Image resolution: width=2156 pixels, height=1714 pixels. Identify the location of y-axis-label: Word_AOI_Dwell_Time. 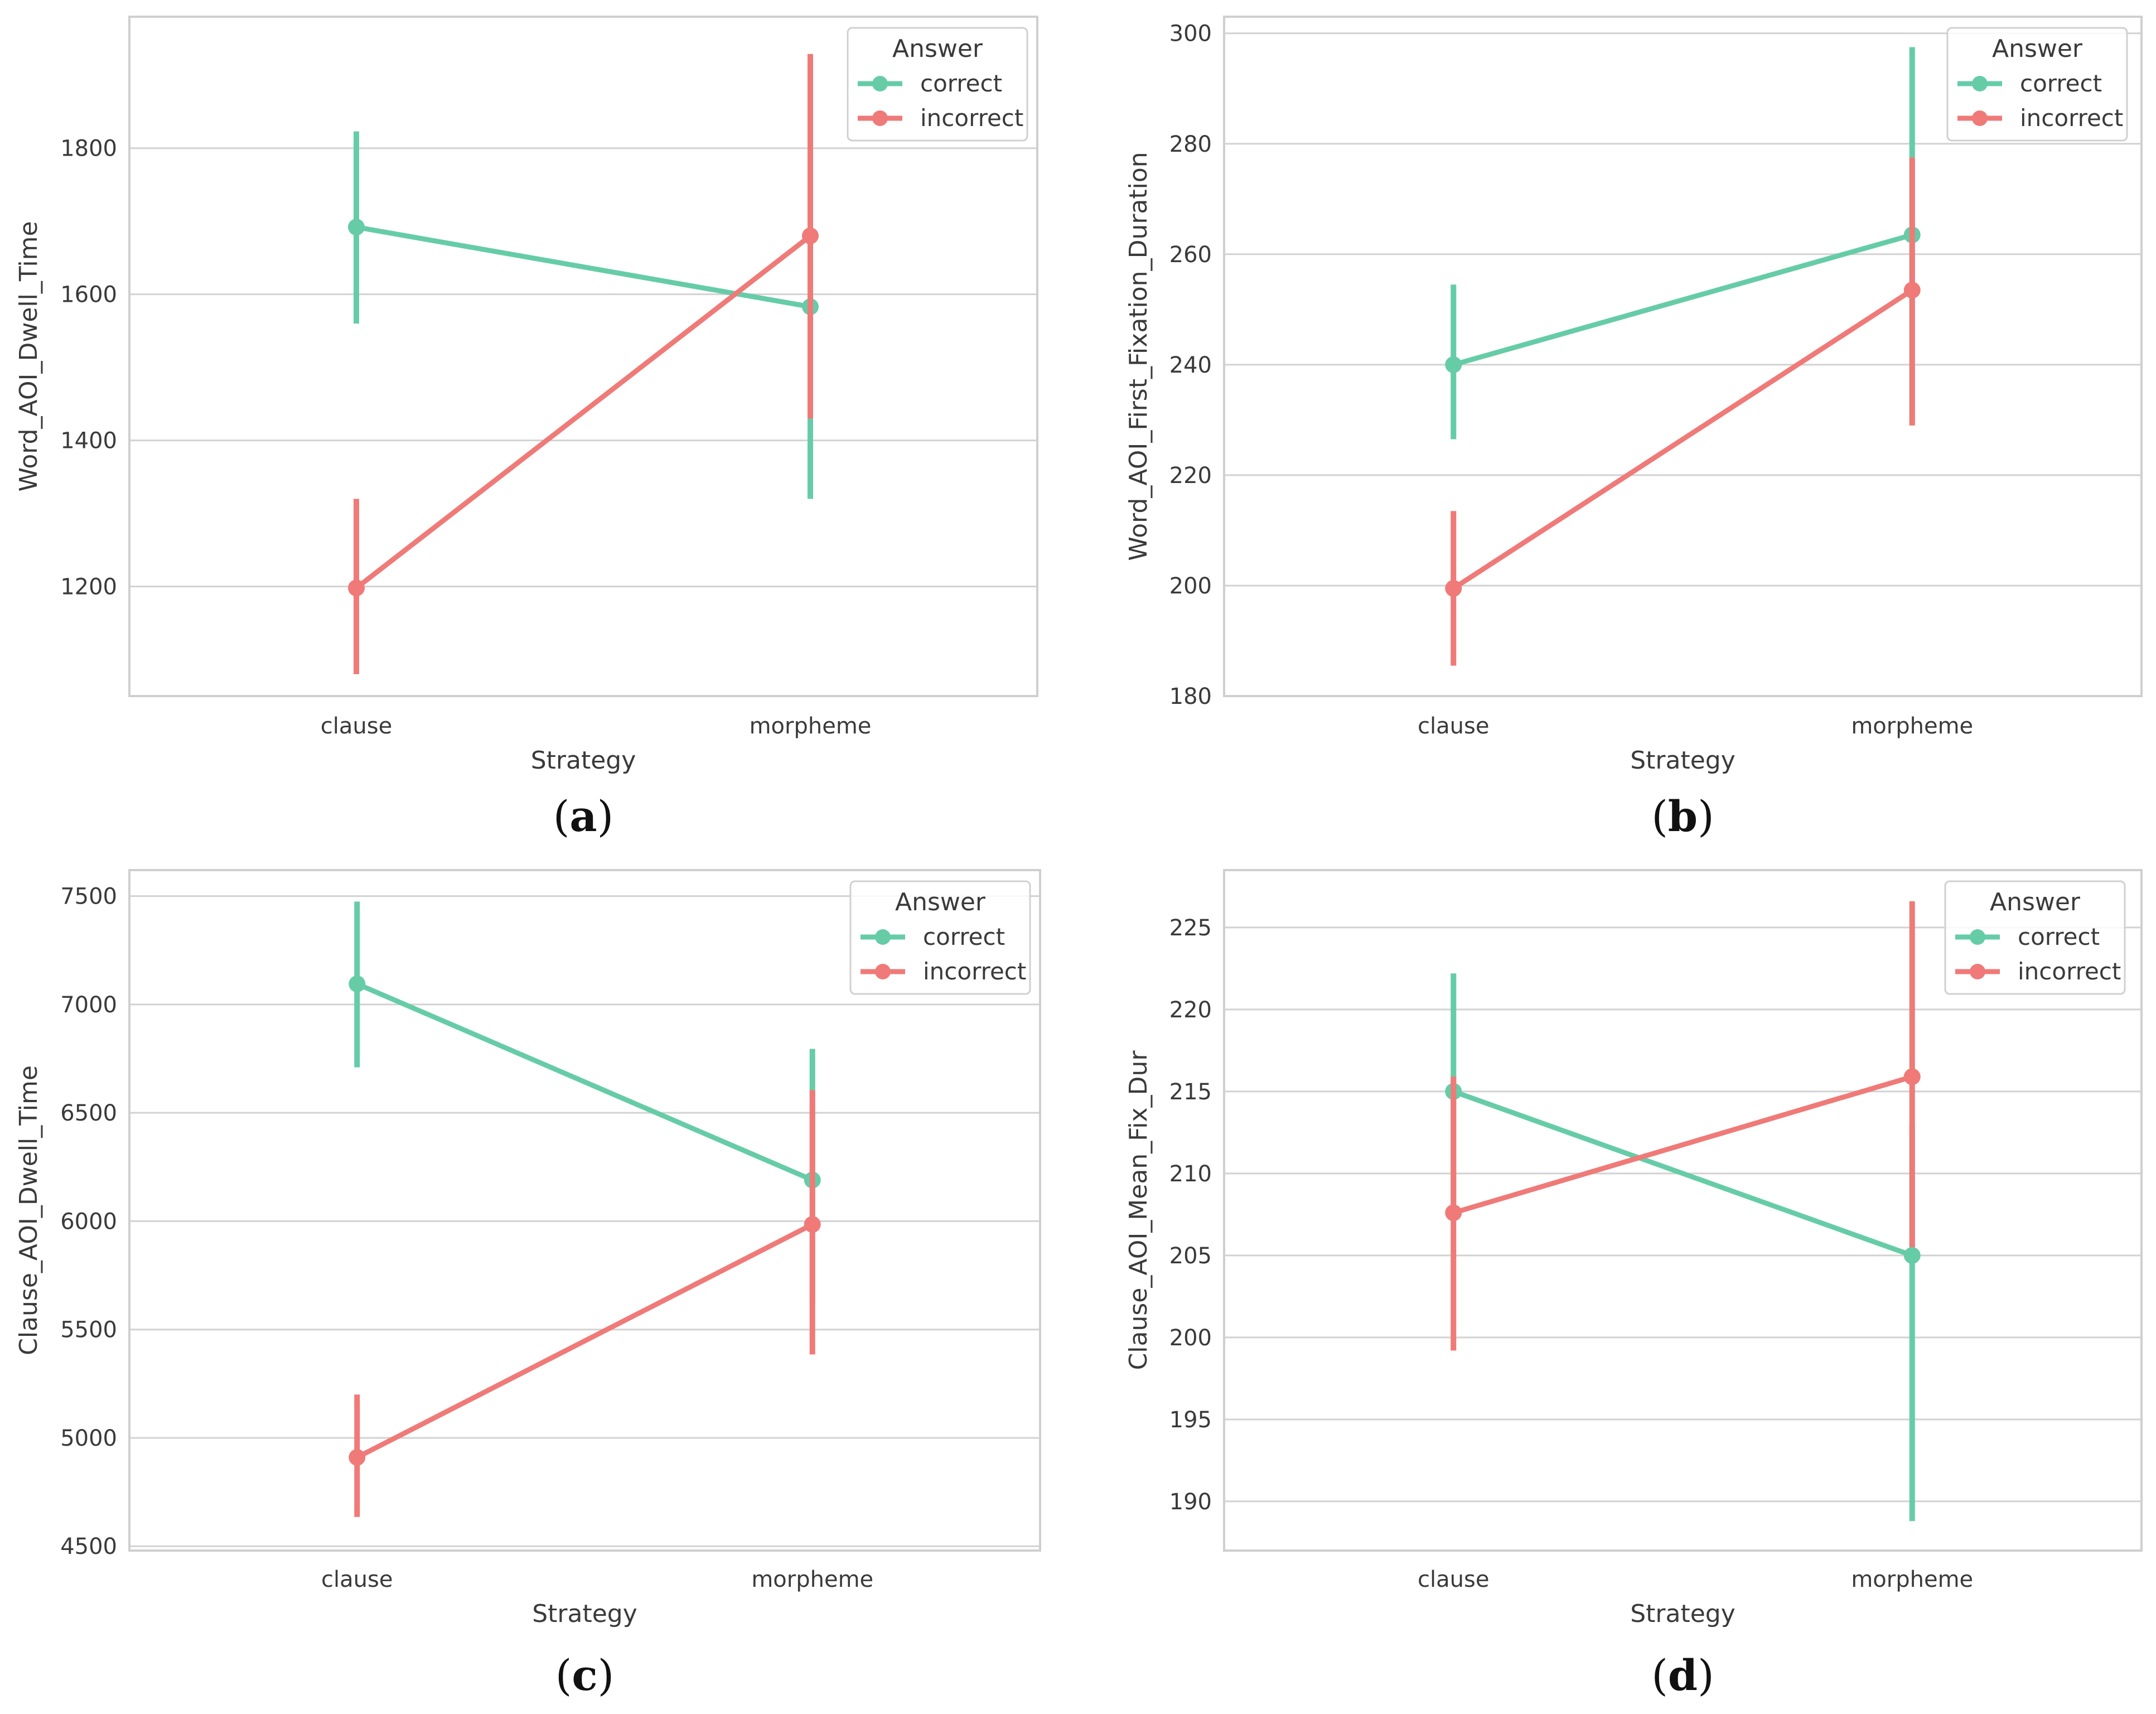
(28, 356).